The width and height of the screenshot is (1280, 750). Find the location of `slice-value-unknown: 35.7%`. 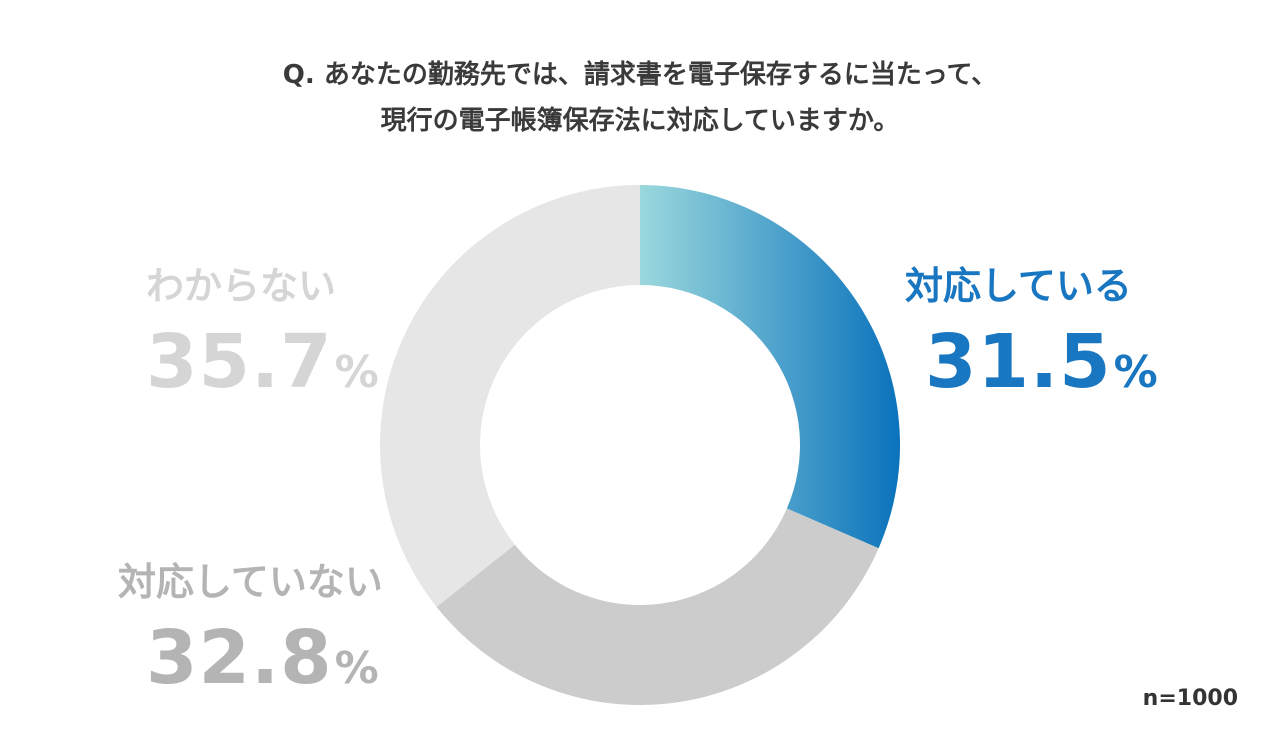

slice-value-unknown: 35.7% is located at coordinates (262, 372).